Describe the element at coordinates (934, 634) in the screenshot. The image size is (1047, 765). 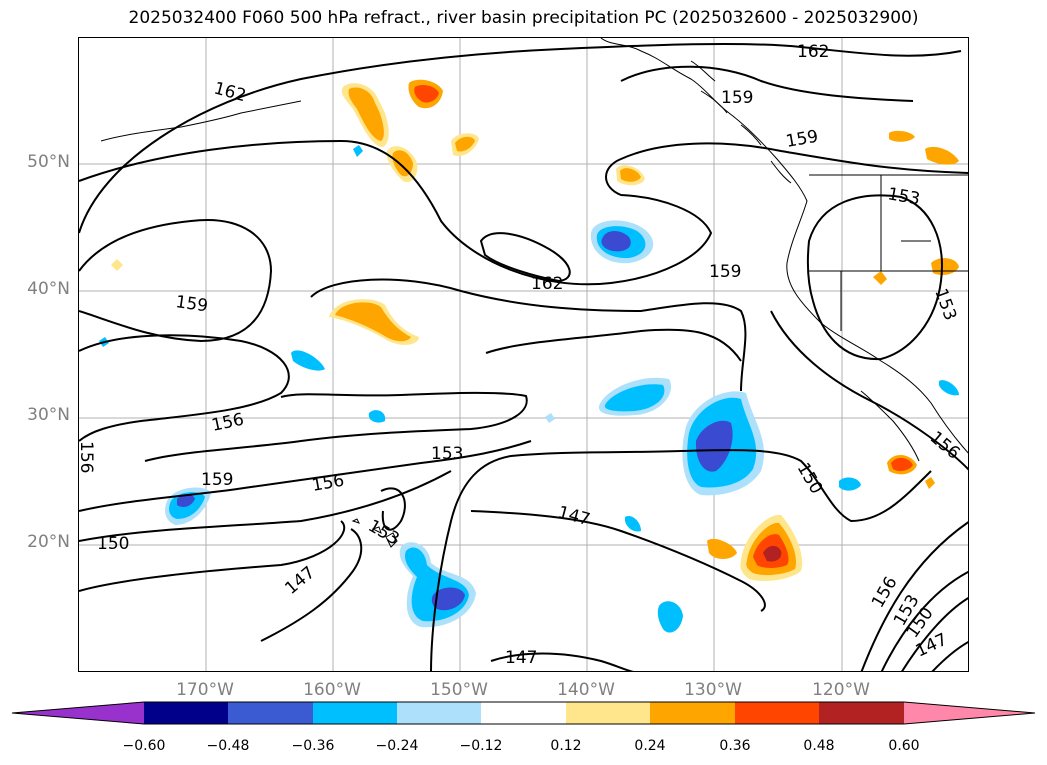
I see `contour-150-se` at that location.